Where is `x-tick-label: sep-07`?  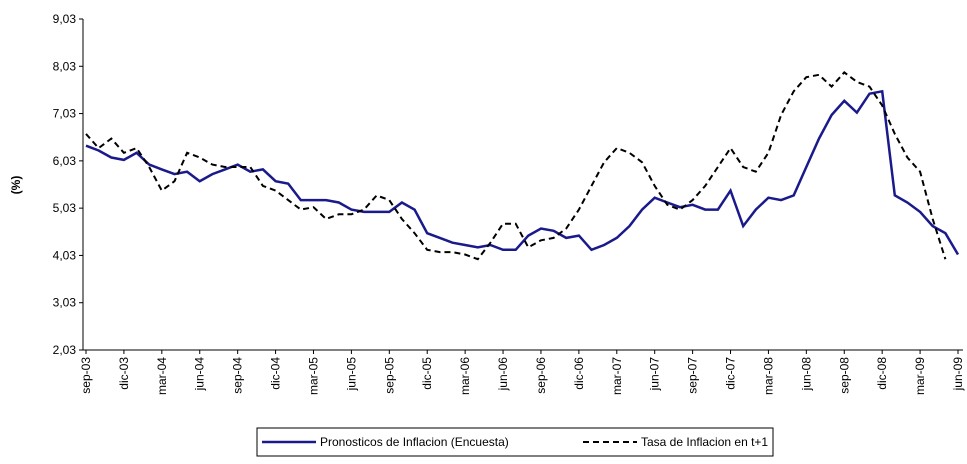 x-tick-label: sep-07 is located at coordinates (693, 375).